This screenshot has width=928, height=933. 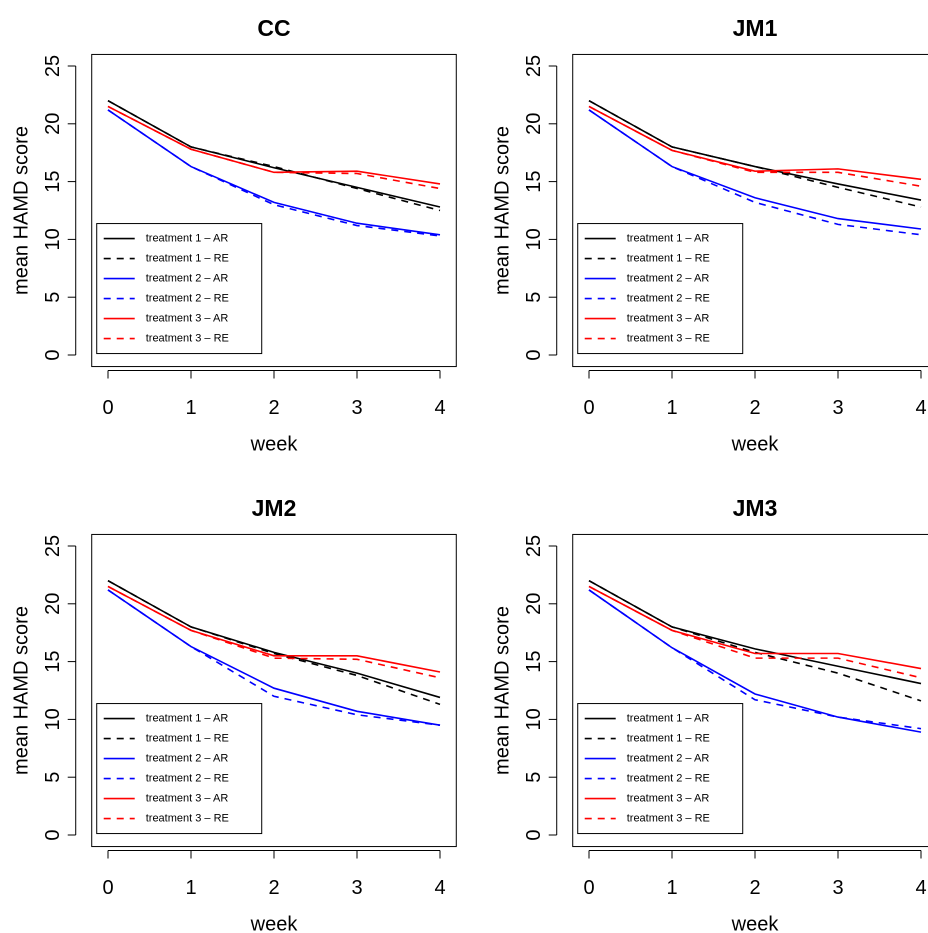 What do you see at coordinates (755, 28) in the screenshot?
I see `panel-title: JM1` at bounding box center [755, 28].